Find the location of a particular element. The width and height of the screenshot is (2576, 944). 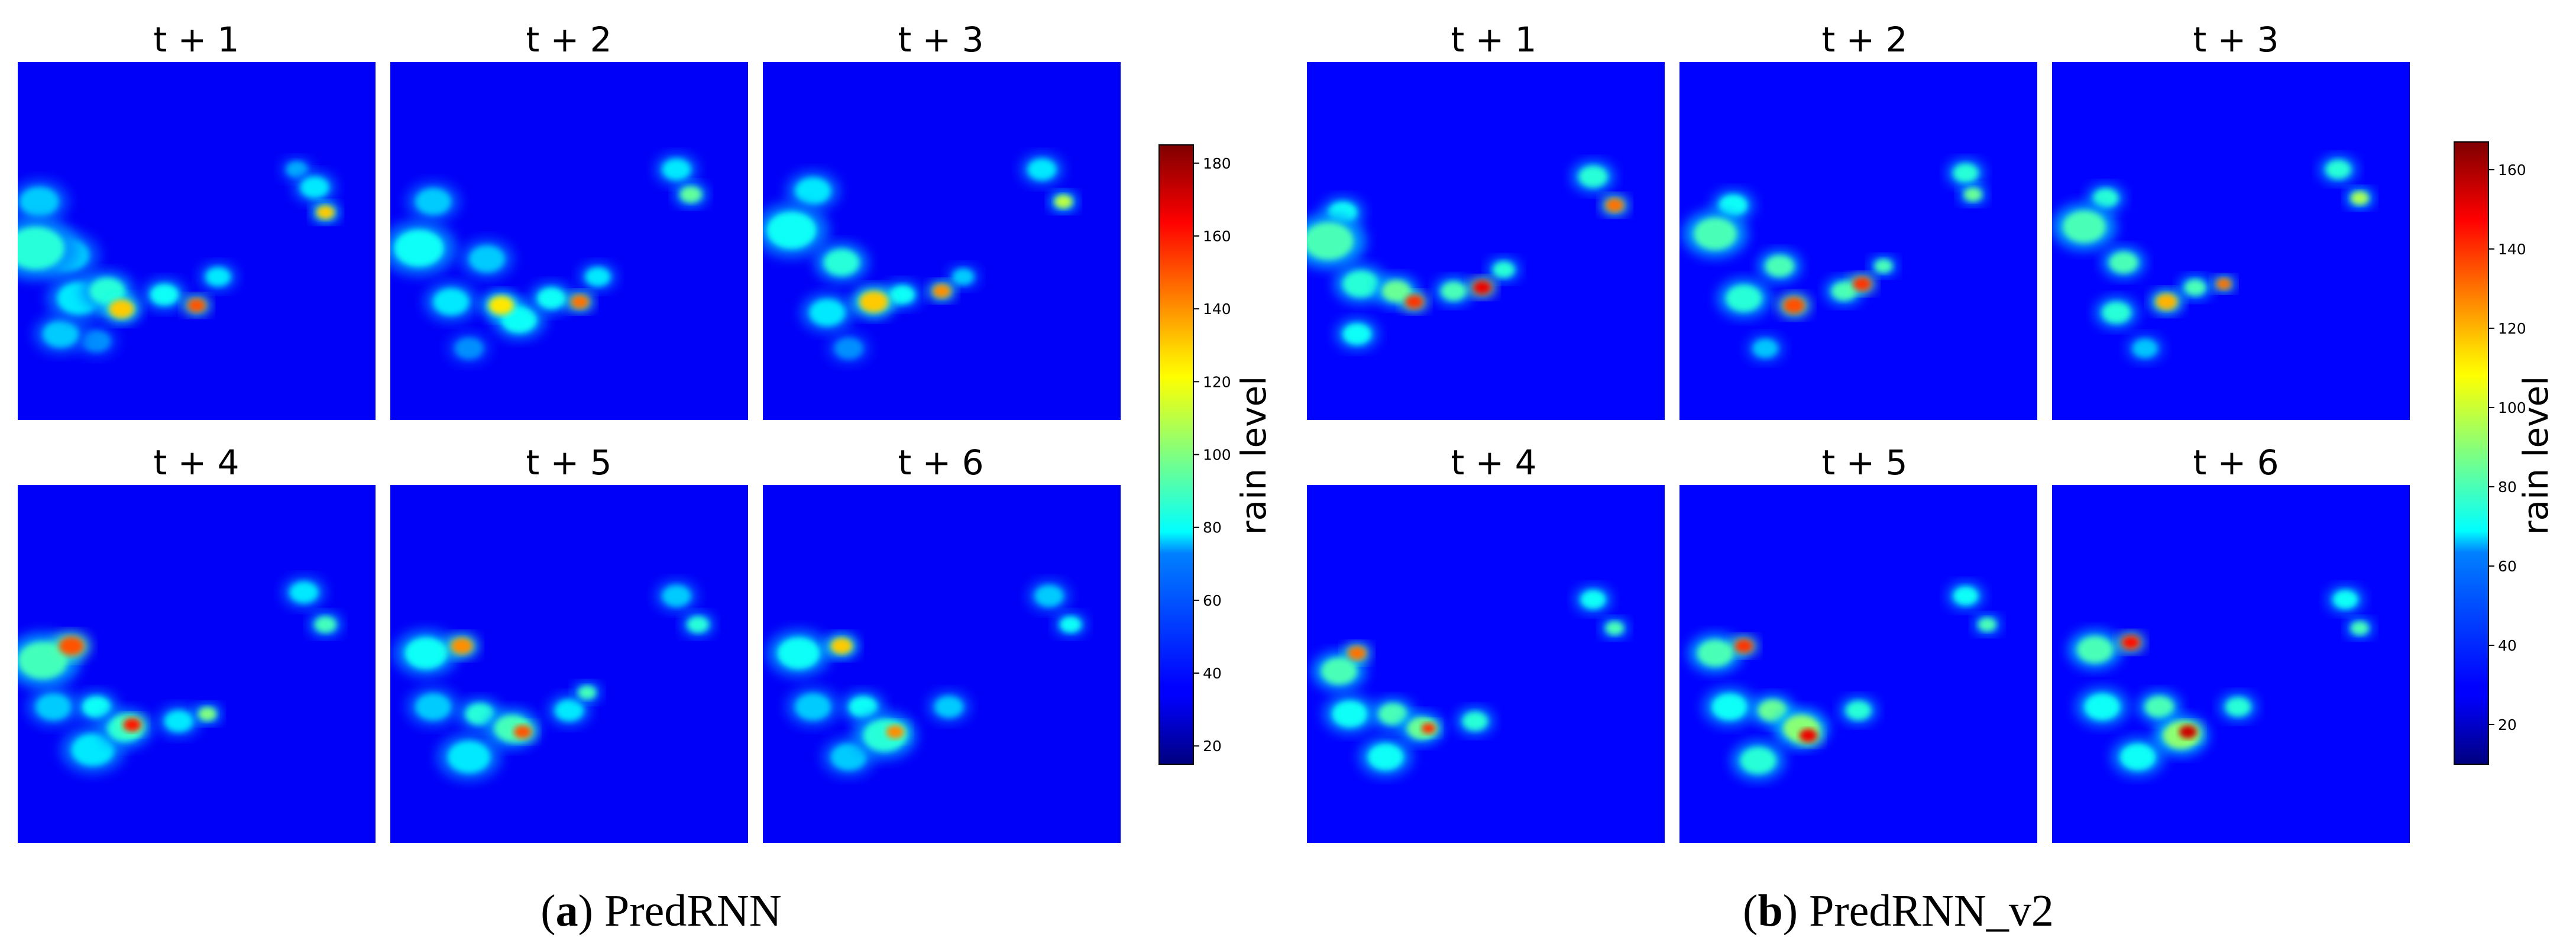

colorbar-tick-label: 140 is located at coordinates (2512, 249).